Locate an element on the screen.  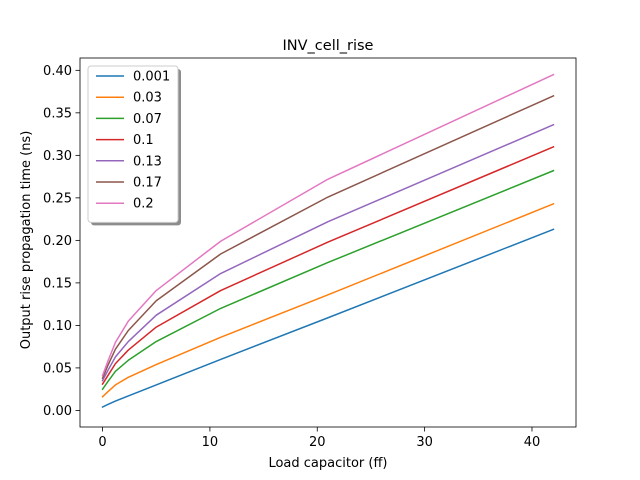
y-axis-label: Output rise propagation time (ns) is located at coordinates (26, 240).